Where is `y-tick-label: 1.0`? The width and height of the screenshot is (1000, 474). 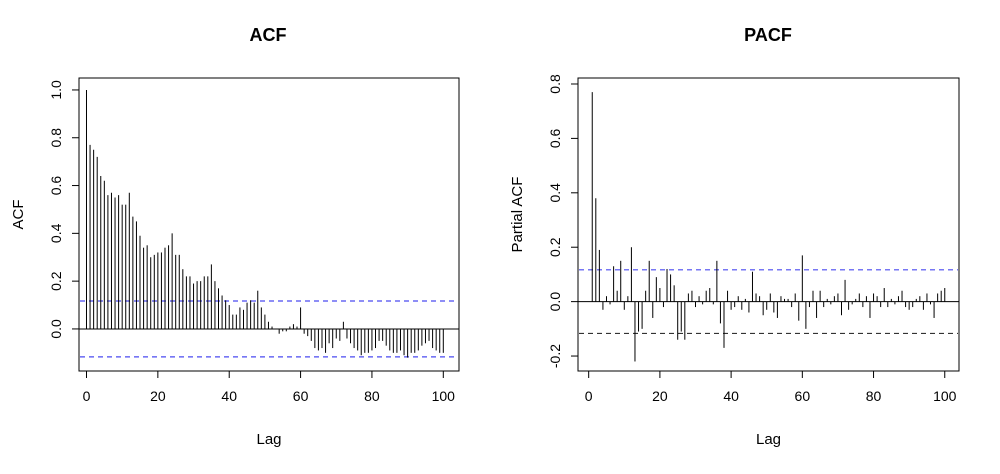
y-tick-label: 1.0 is located at coordinates (56, 90).